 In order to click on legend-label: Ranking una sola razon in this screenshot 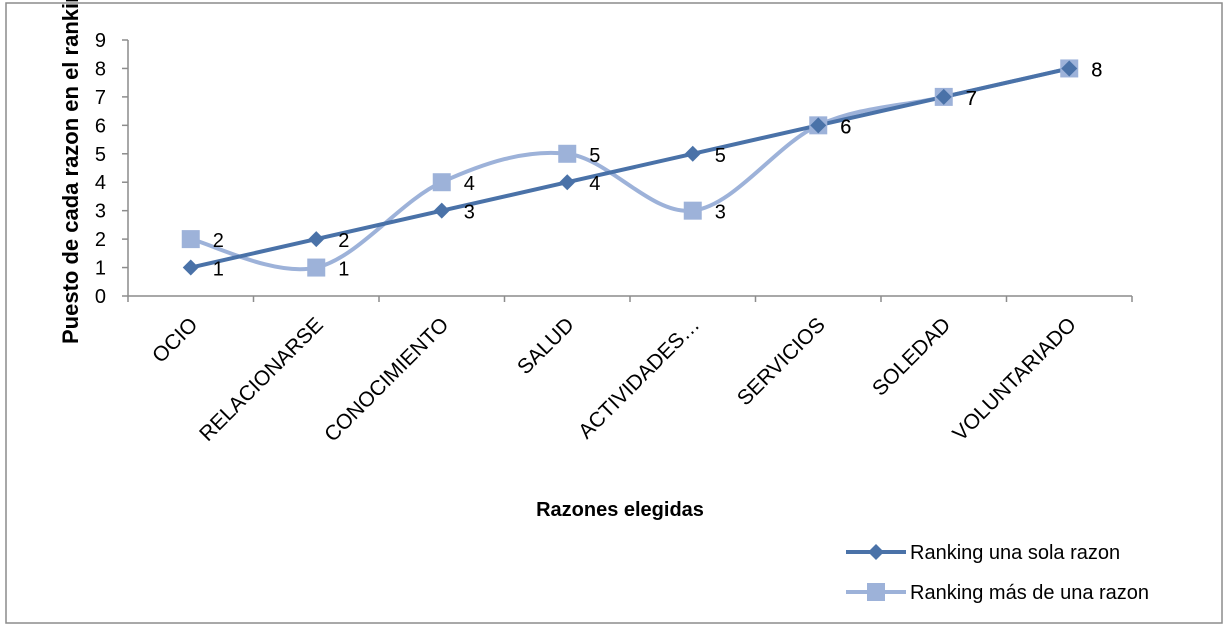, I will do `click(1015, 553)`.